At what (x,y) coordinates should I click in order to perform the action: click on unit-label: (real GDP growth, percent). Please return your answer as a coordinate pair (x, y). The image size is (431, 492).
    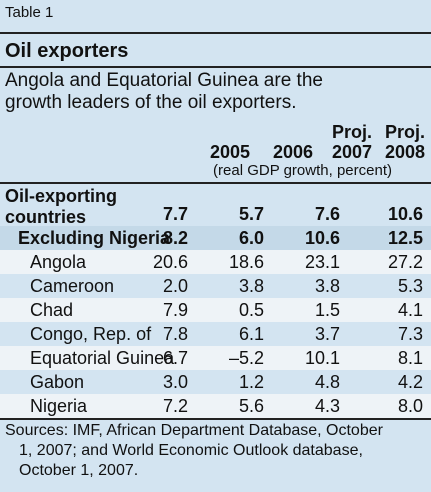
    Looking at the image, I should click on (302, 170).